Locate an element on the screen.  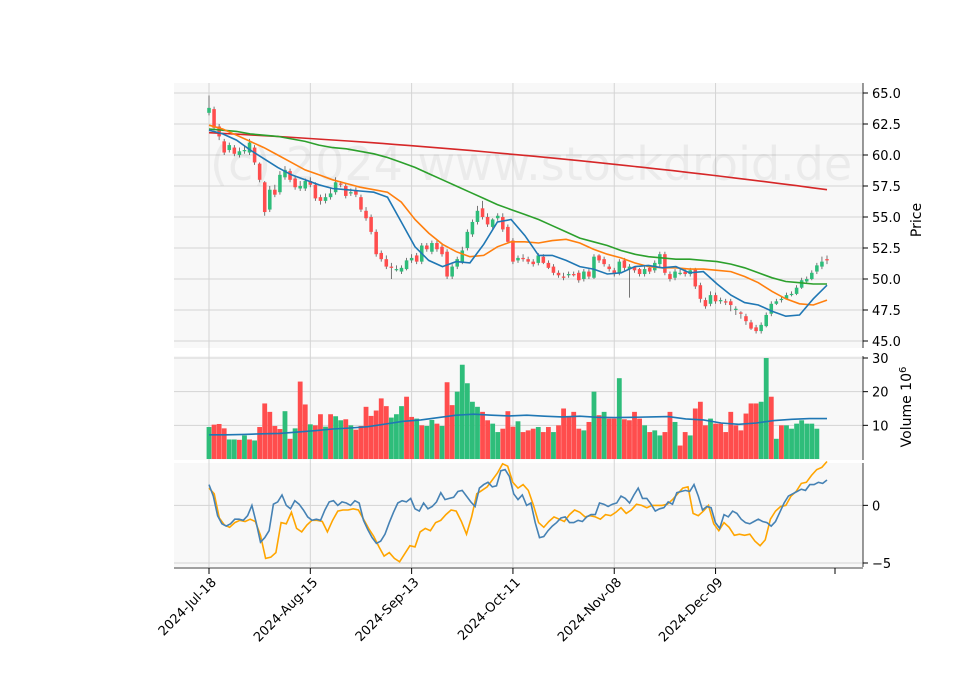
volume-tick-label: 20 is located at coordinates (880, 393).